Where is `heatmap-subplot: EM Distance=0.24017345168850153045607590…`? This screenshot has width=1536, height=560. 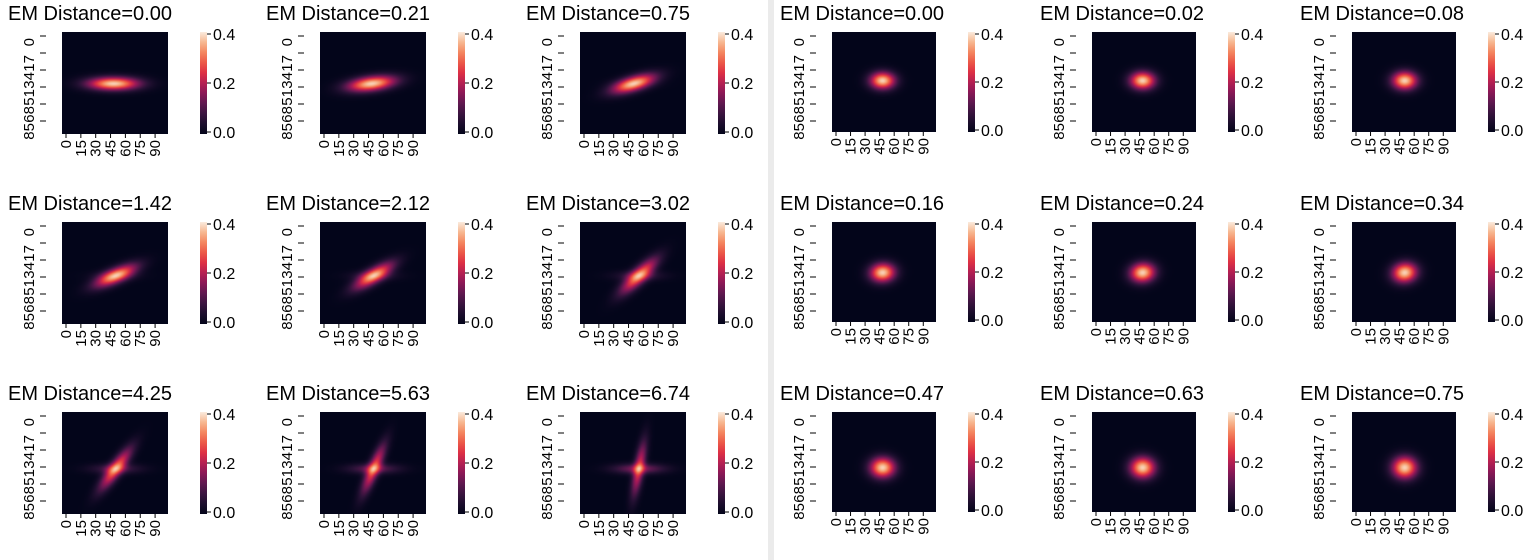 heatmap-subplot: EM Distance=0.24017345168850153045607590… is located at coordinates (1151, 269).